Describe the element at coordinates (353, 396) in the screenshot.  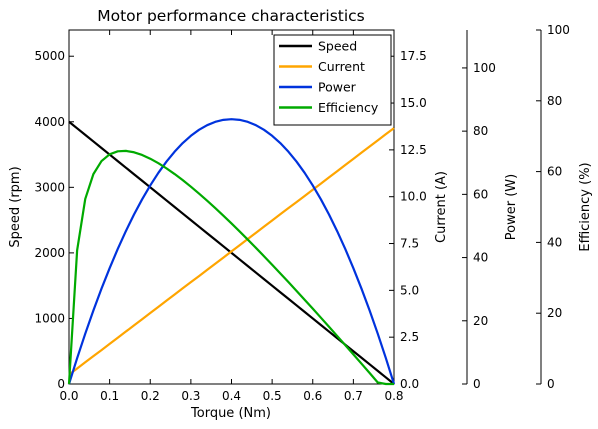
I see `x-tick-label: 0.7` at that location.